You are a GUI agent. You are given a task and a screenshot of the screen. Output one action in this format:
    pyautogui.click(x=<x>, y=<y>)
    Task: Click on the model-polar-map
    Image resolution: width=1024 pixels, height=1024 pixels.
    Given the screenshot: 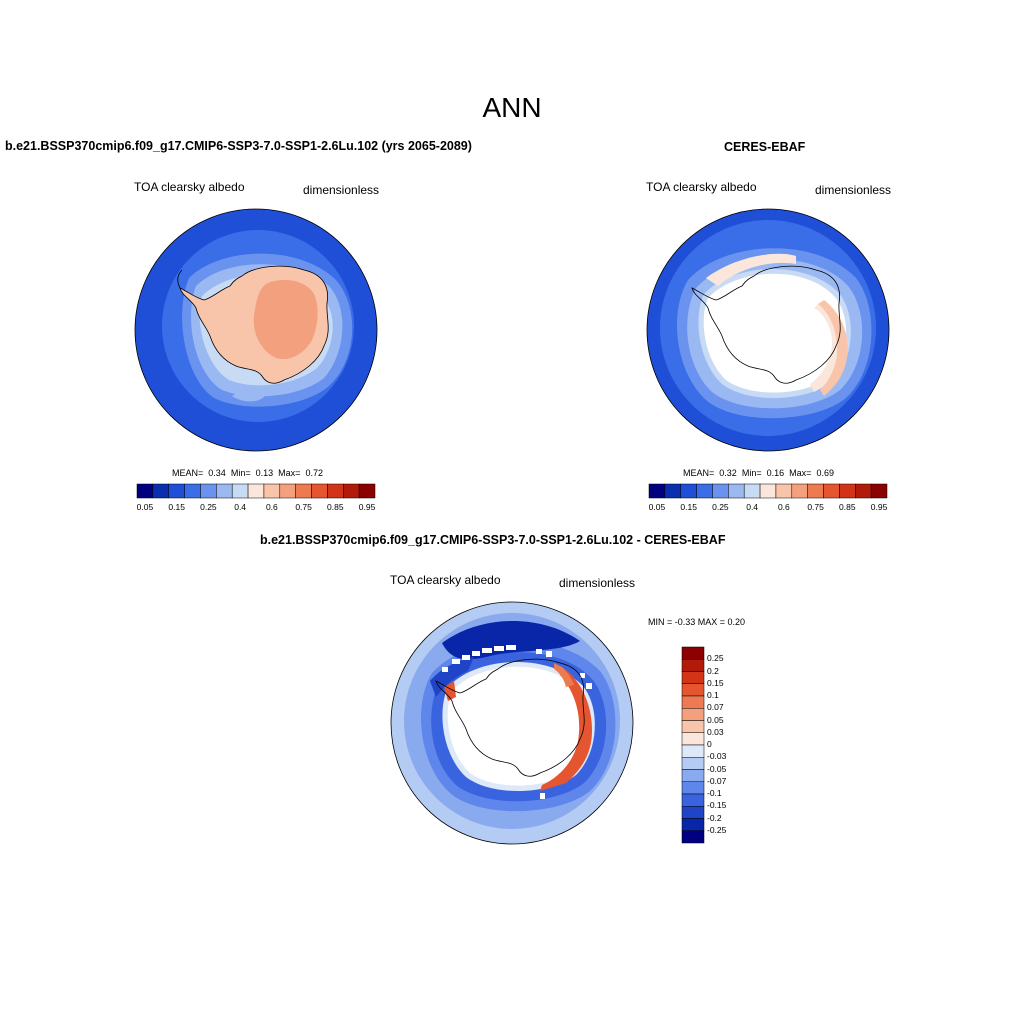 What is the action you would take?
    pyautogui.click(x=256, y=330)
    